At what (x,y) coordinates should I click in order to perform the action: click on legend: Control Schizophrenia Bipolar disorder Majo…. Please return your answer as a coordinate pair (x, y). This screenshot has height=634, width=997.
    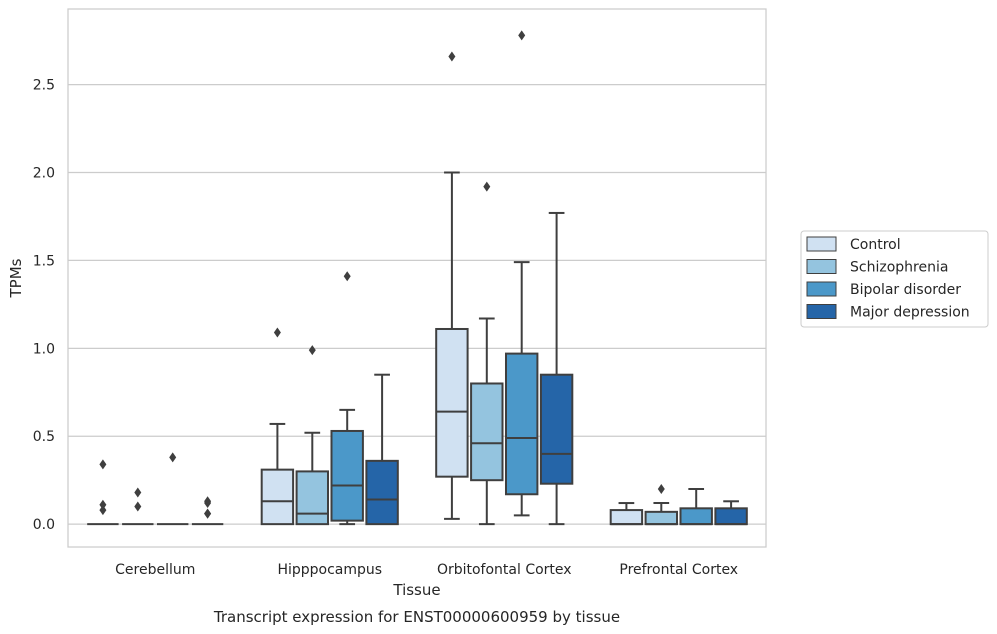
    Looking at the image, I should click on (894, 279).